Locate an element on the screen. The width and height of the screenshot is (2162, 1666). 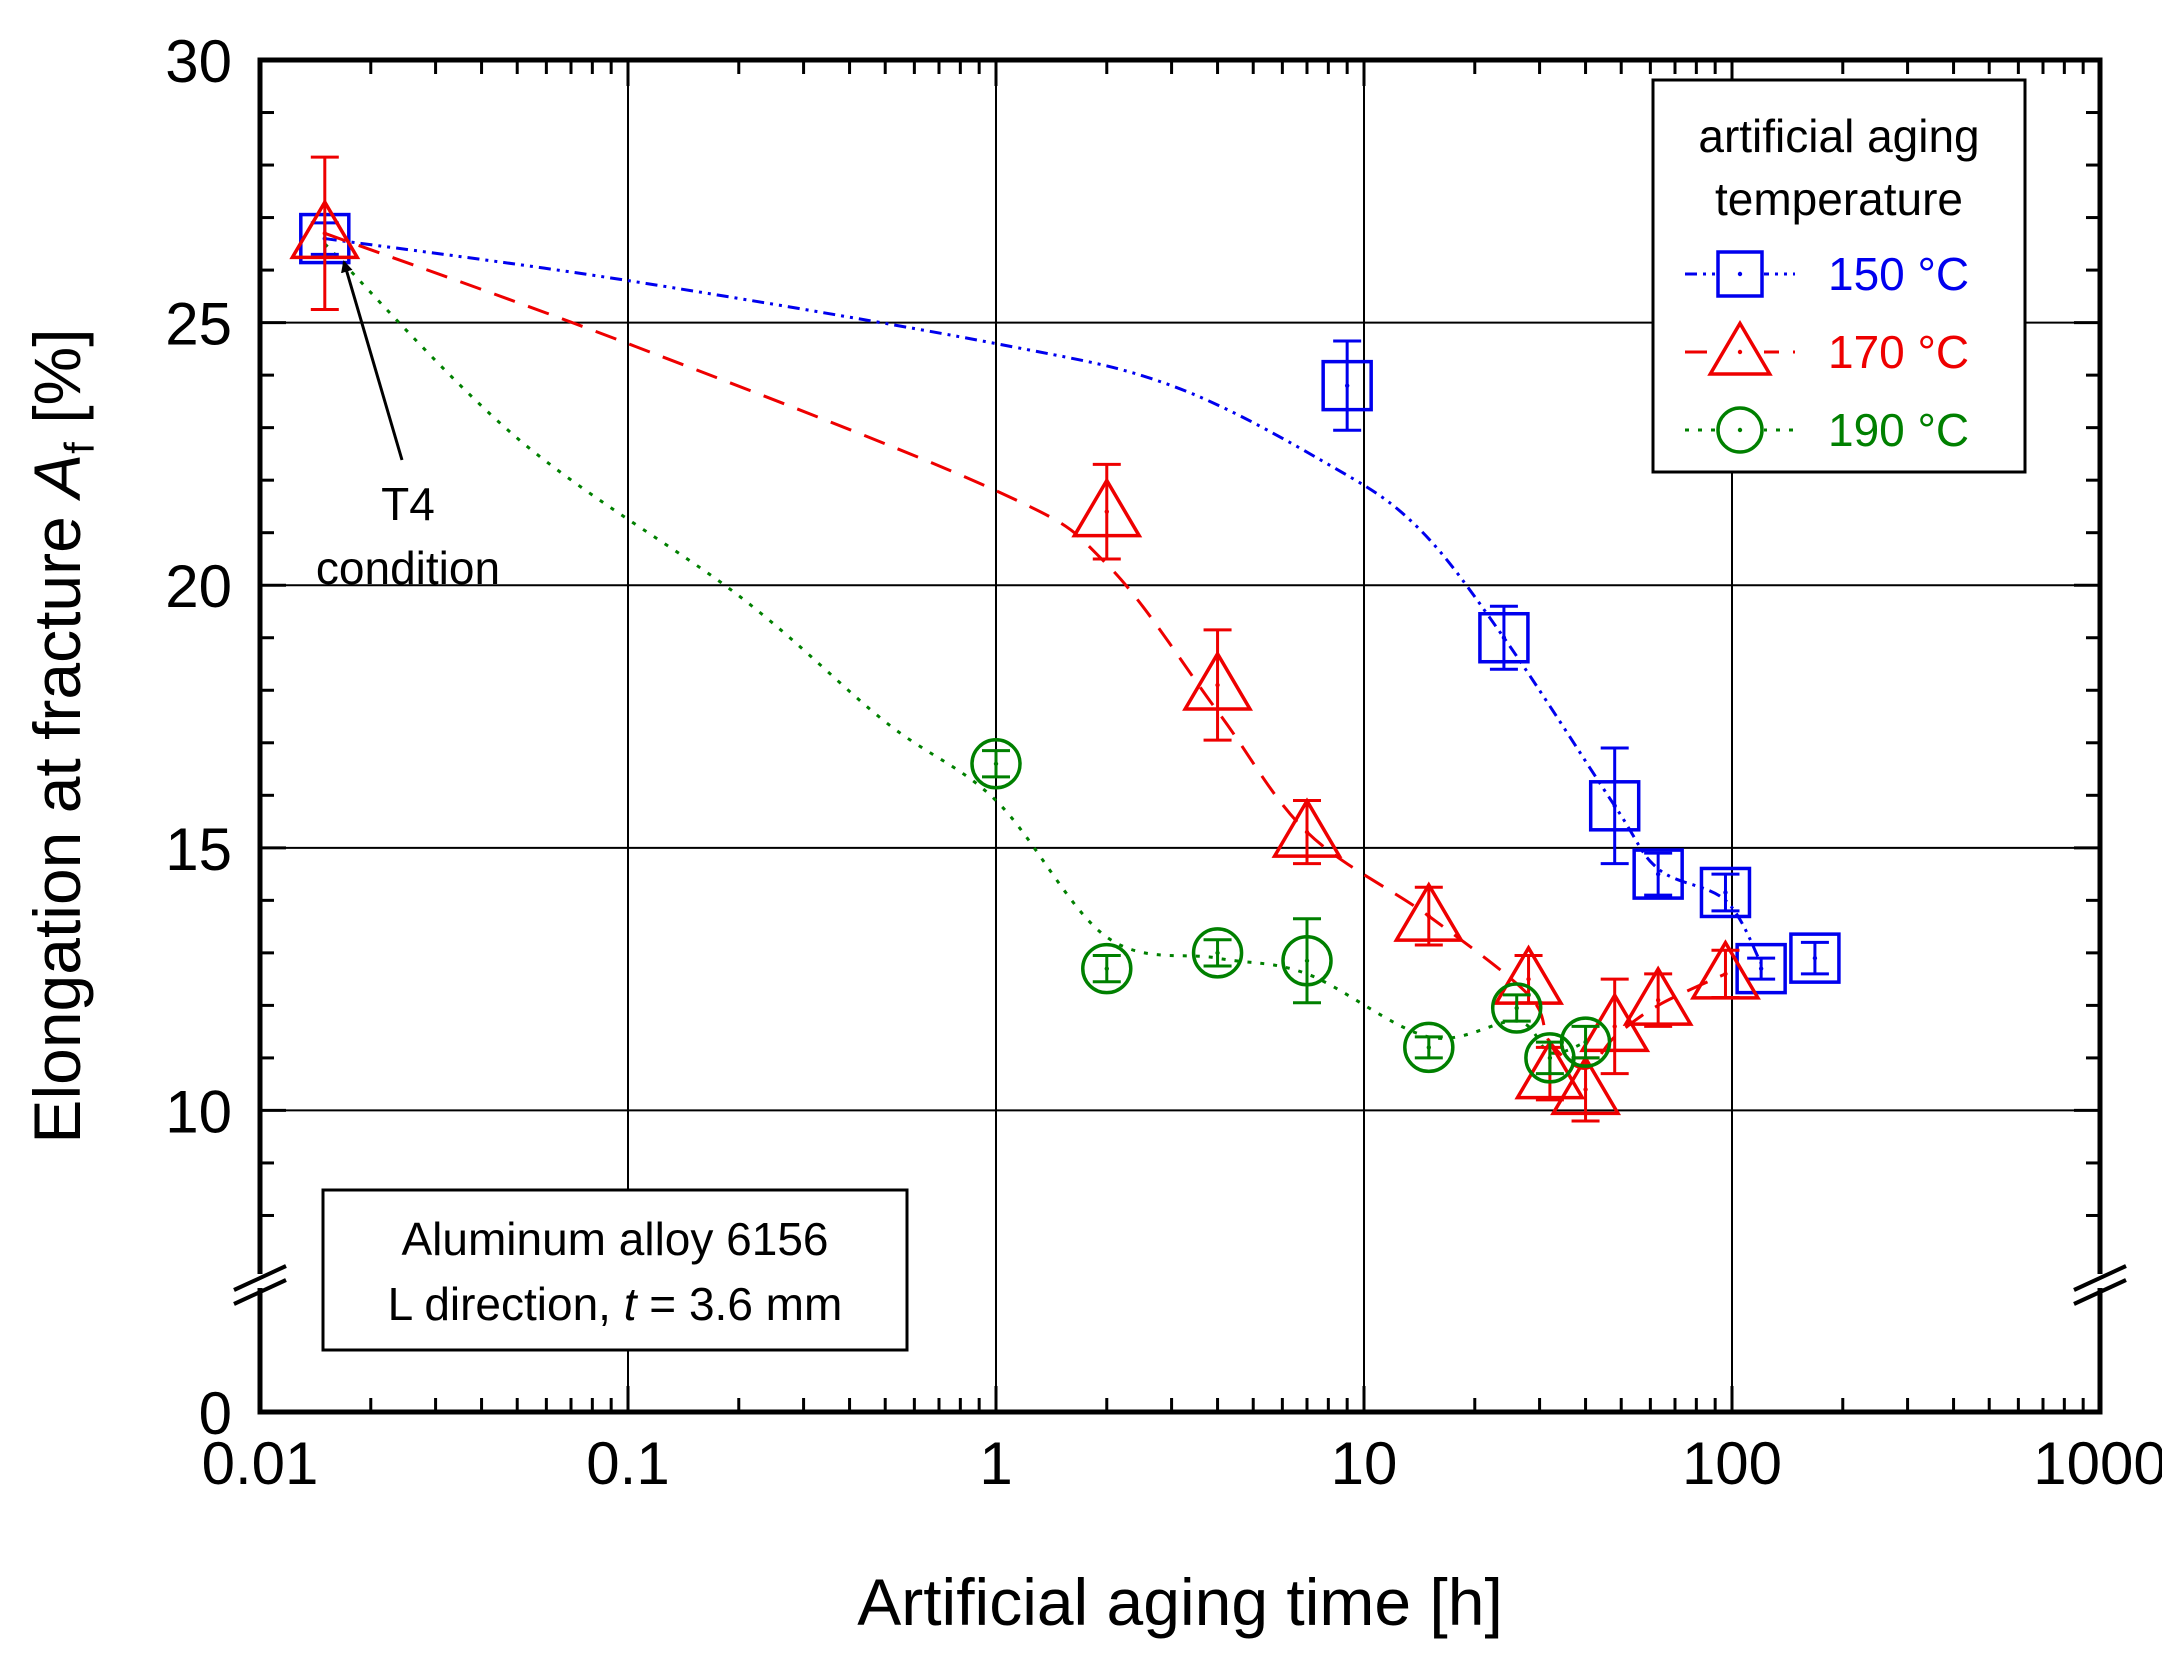
t4-annotation: T4 condition is located at coordinates (408, 427).